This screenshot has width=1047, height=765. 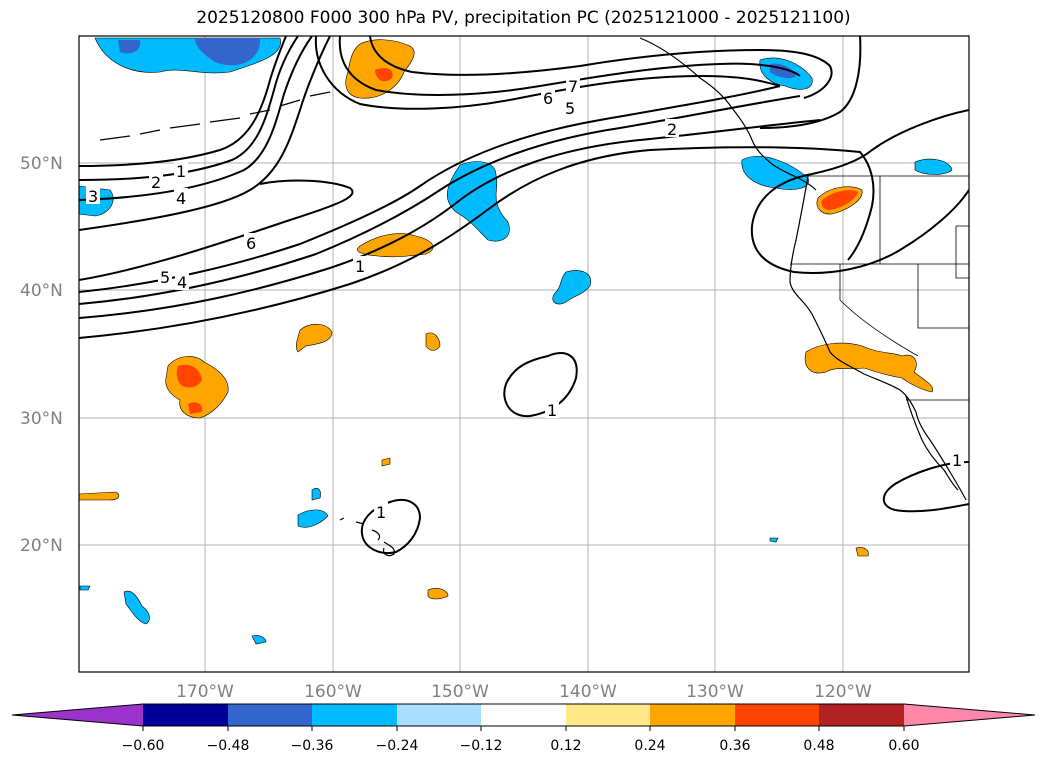 I want to click on border-states, so click(x=879, y=288).